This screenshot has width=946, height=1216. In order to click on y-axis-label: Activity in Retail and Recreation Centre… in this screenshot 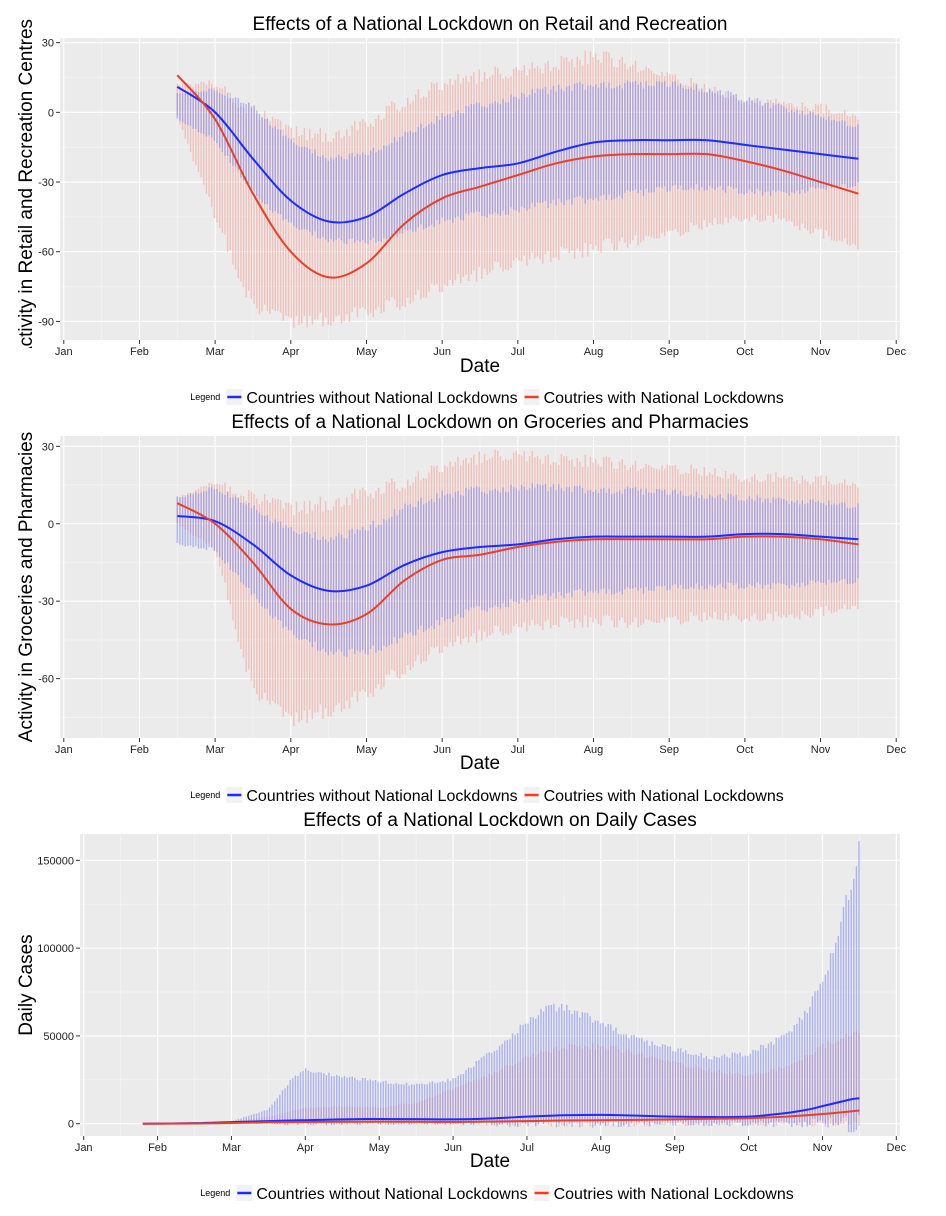, I will do `click(26, 189)`.